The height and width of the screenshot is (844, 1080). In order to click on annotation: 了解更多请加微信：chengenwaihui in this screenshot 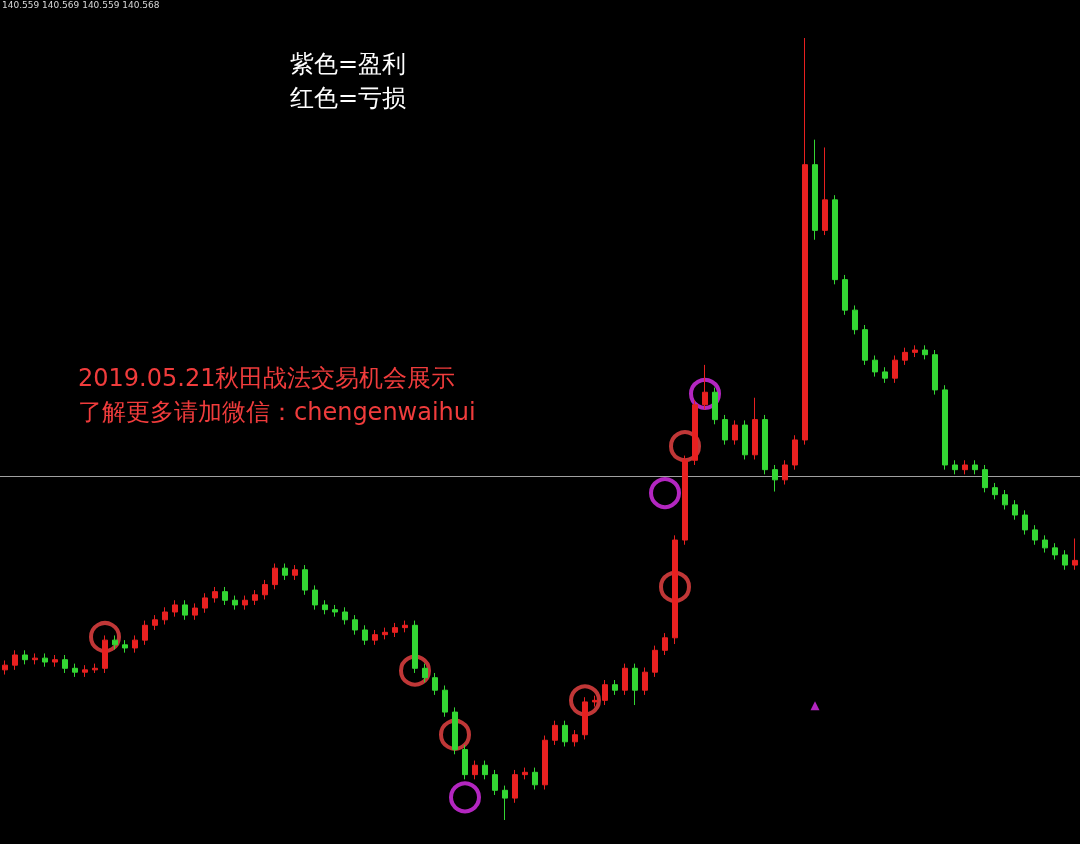, I will do `click(277, 412)`.